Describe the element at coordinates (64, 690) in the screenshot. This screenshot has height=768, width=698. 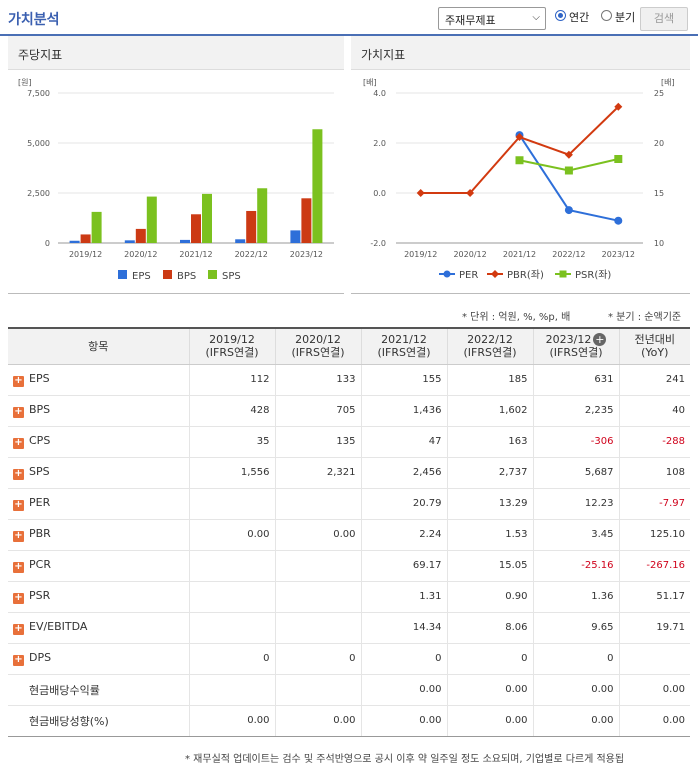
I see `row-label: 현금배당수익률` at that location.